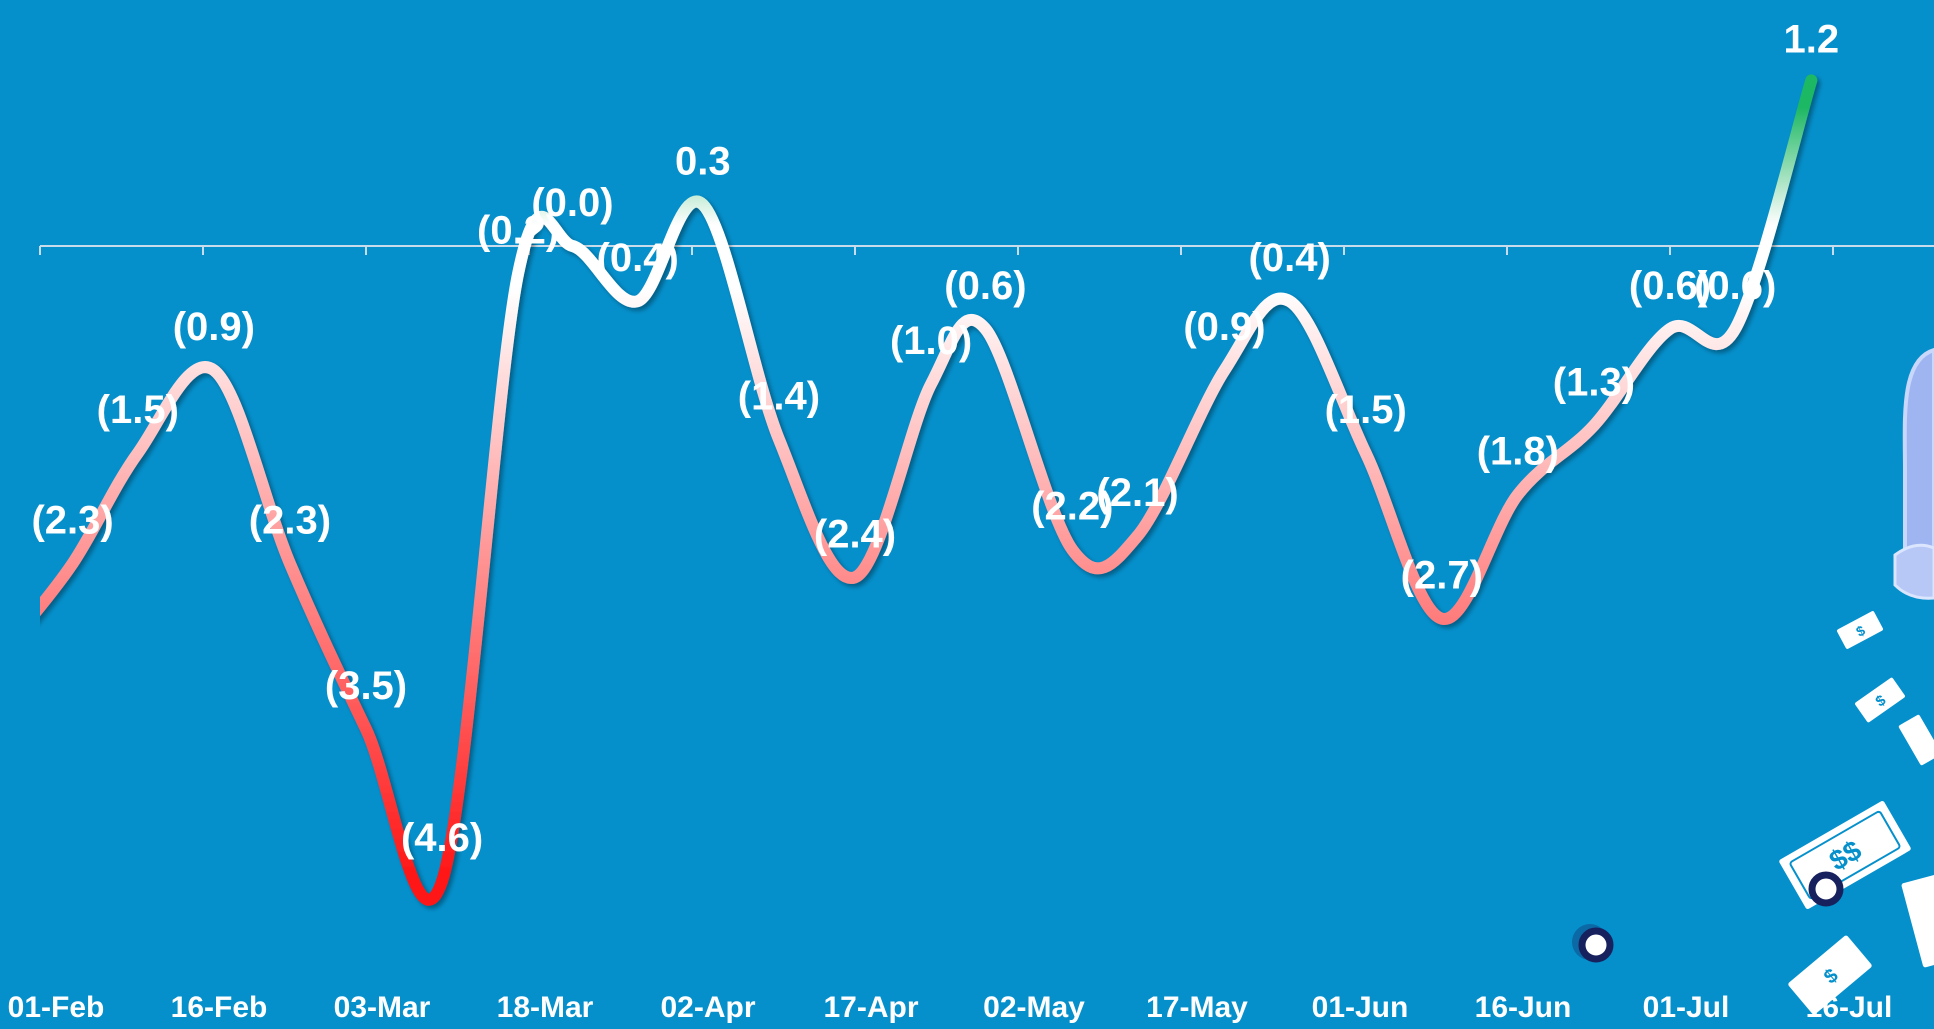 Image resolution: width=1934 pixels, height=1029 pixels. Describe the element at coordinates (707, 1007) in the screenshot. I see `x-tick-label: 02-Apr` at that location.